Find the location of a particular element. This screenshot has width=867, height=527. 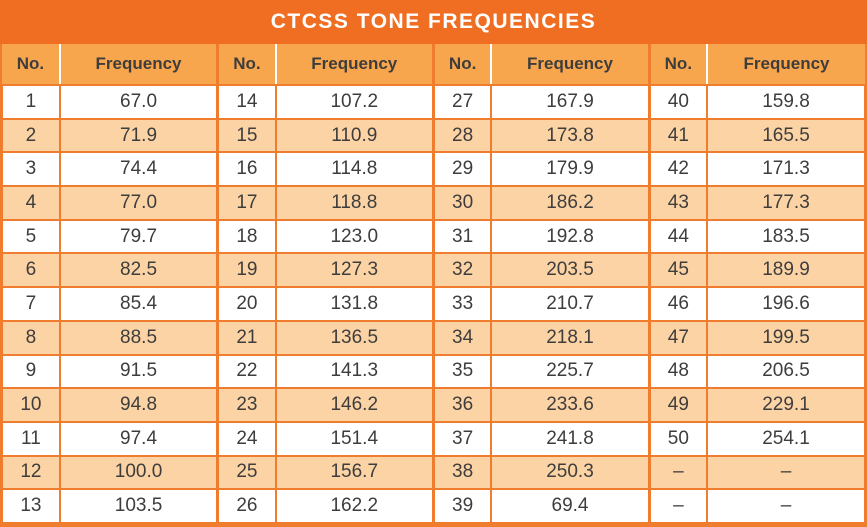

cell-frequency: 156.7 is located at coordinates (354, 472).